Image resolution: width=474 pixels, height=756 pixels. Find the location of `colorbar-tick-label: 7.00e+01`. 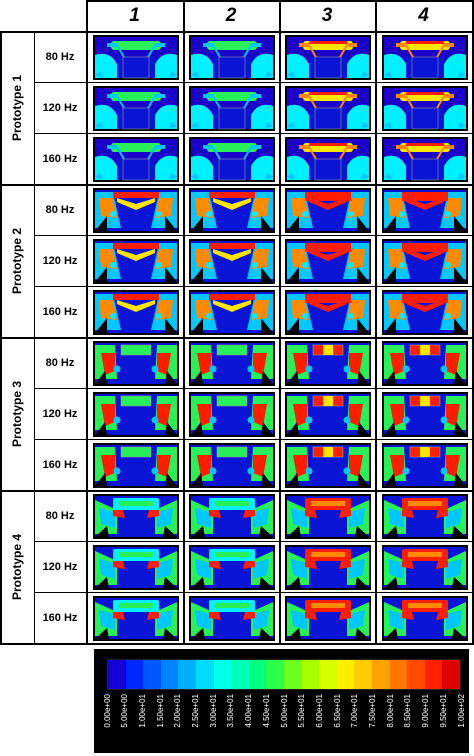

colorbar-tick-label: 7.00e+01 is located at coordinates (355, 723).